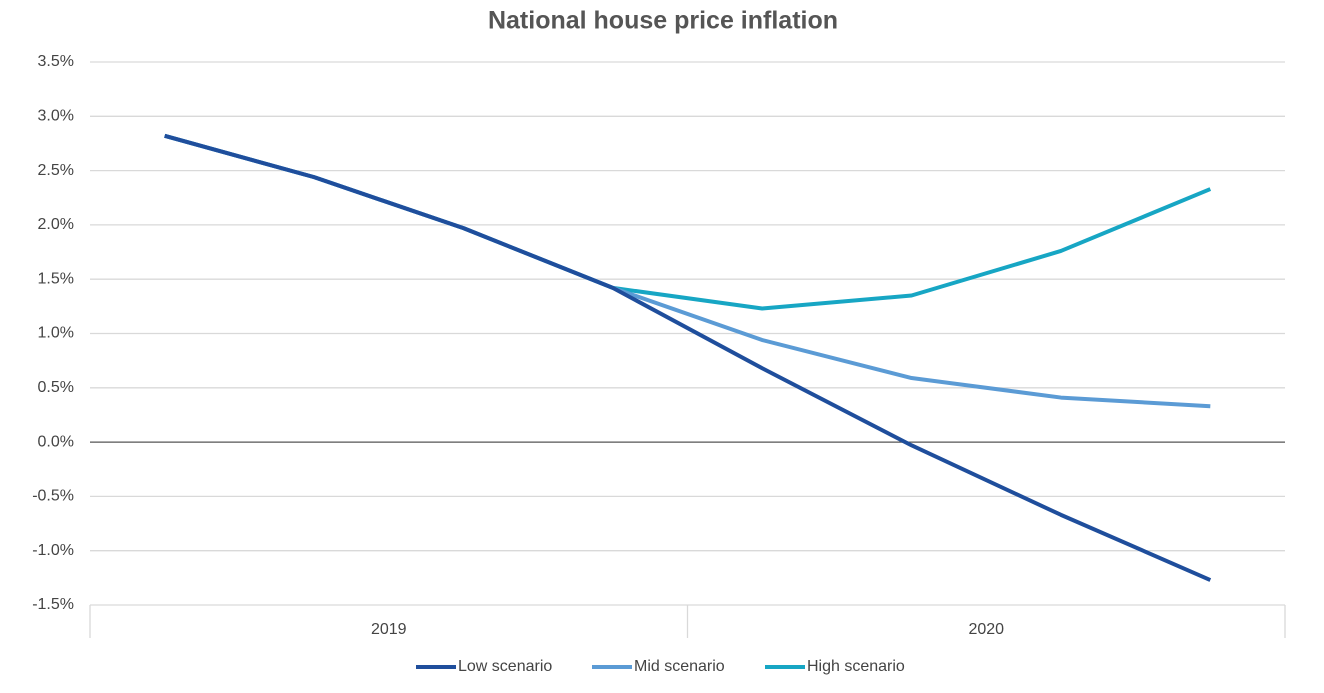 The width and height of the screenshot is (1324, 693). Describe the element at coordinates (53, 496) in the screenshot. I see `y-tick-label: -0.5%` at that location.